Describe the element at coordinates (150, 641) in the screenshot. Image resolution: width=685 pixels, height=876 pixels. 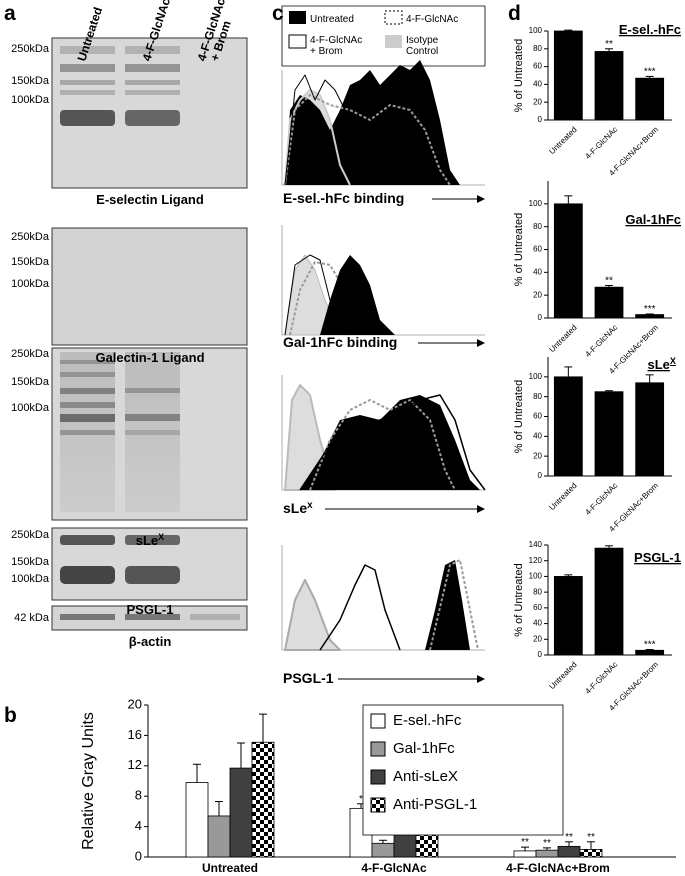
I see `blot-caption: β-actin` at that location.